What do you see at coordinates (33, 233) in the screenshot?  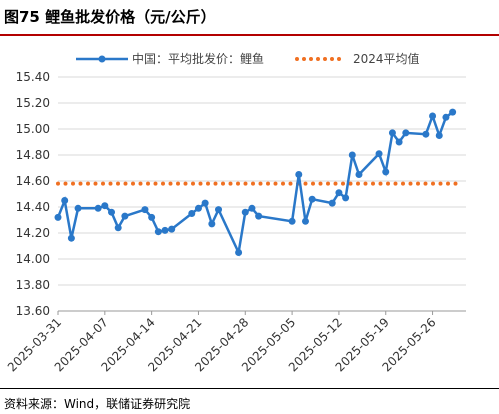 I see `y-tick-label: 14.20` at bounding box center [33, 233].